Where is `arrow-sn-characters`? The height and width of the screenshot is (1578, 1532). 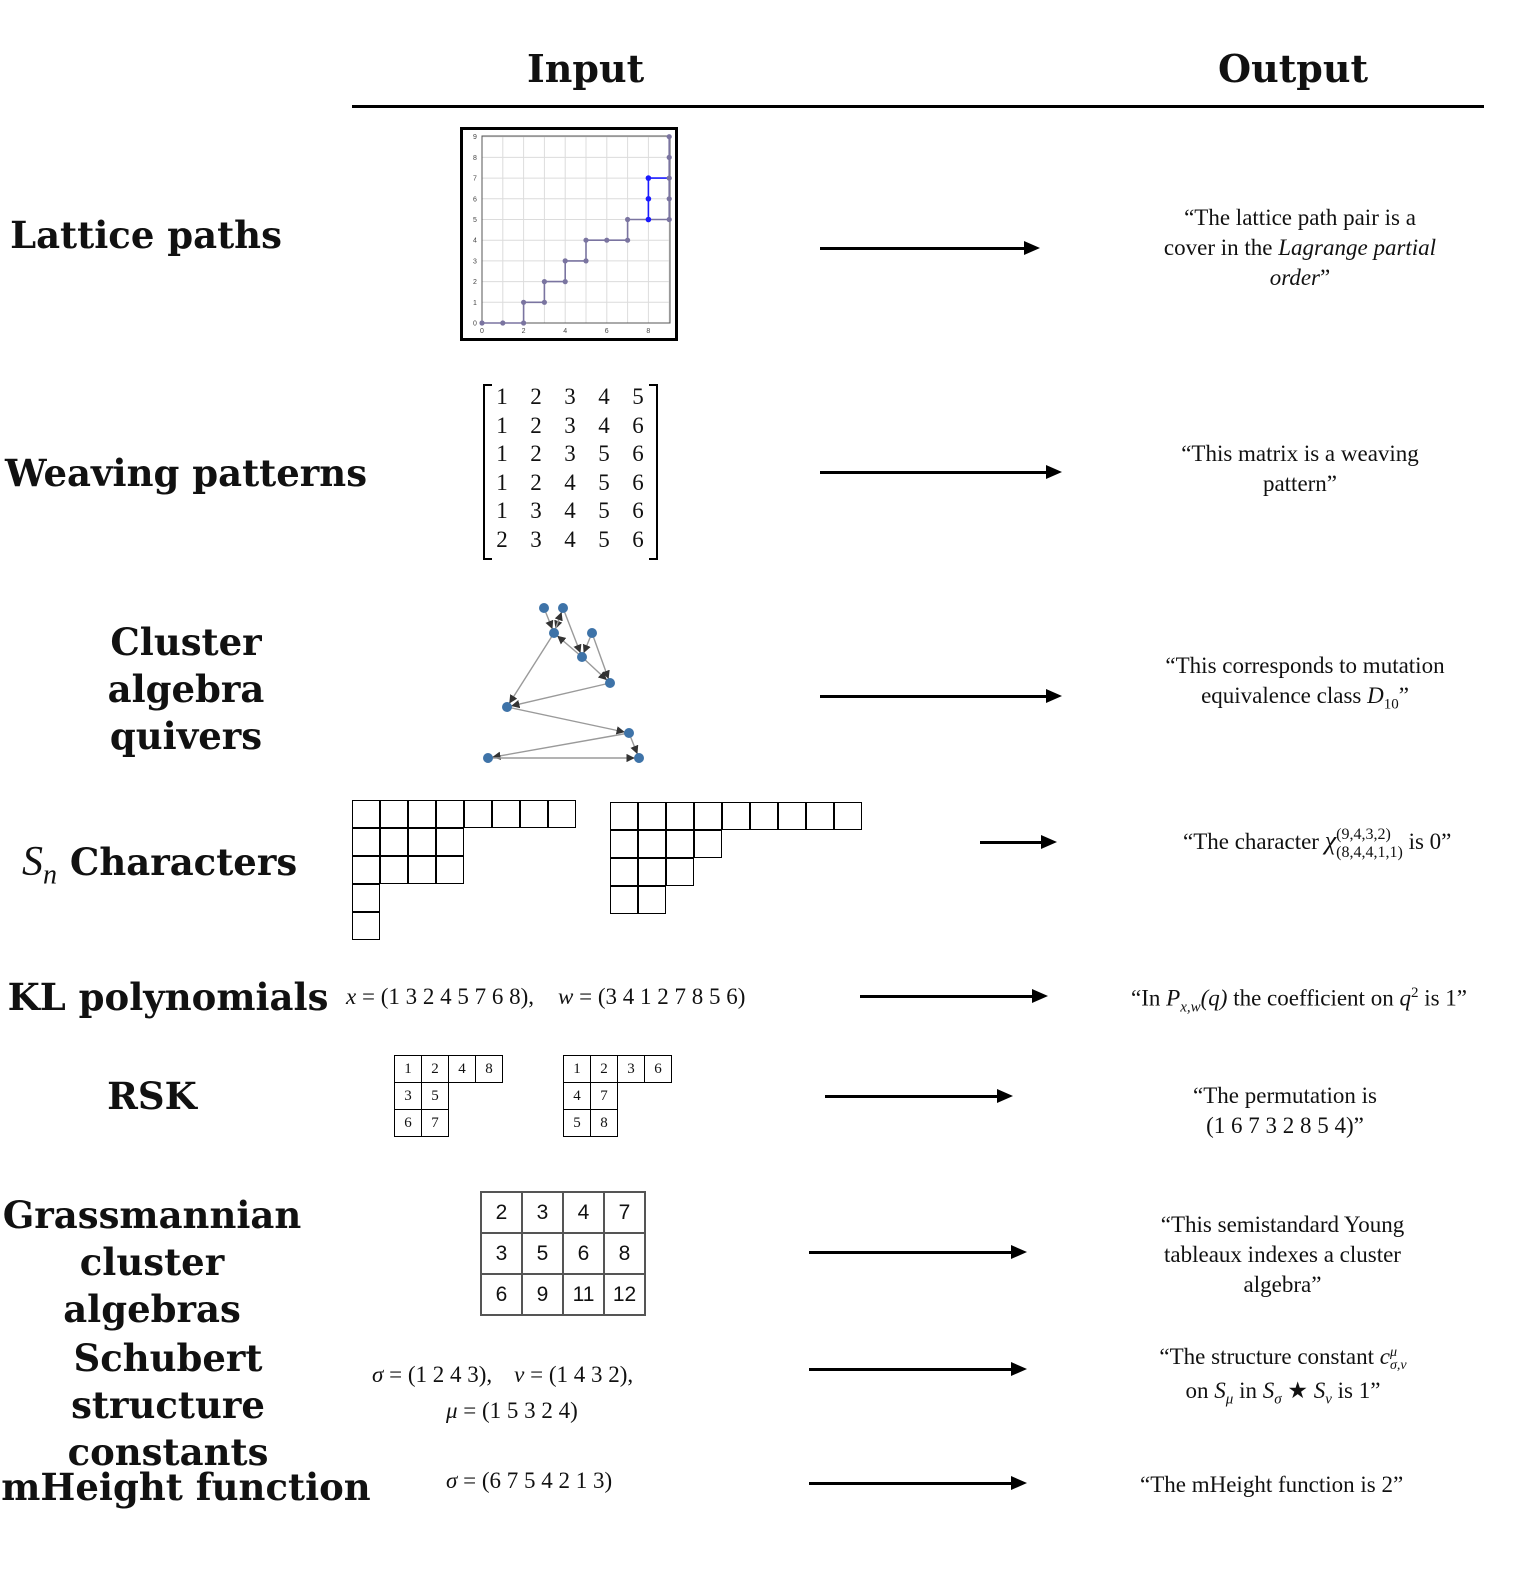
arrow-sn-characters is located at coordinates (1018, 842).